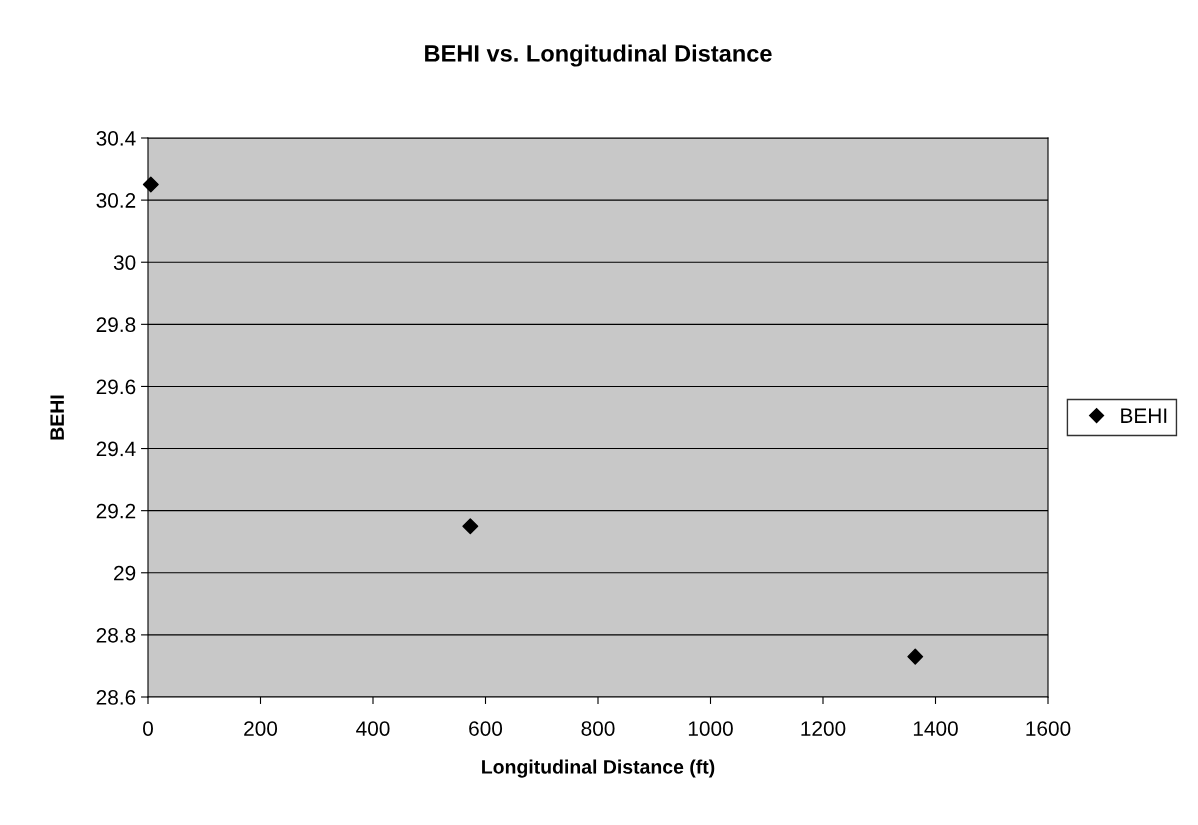 This screenshot has width=1198, height=825. What do you see at coordinates (1144, 415) in the screenshot?
I see `legend-label: BEHI` at bounding box center [1144, 415].